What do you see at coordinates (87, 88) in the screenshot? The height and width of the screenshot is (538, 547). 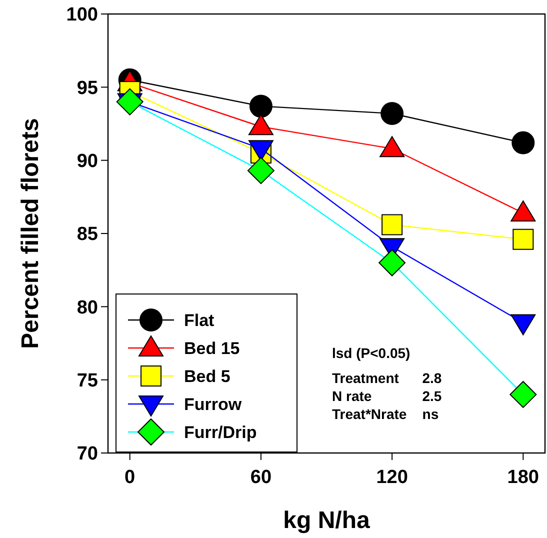 I see `y-tick-label: 95` at bounding box center [87, 88].